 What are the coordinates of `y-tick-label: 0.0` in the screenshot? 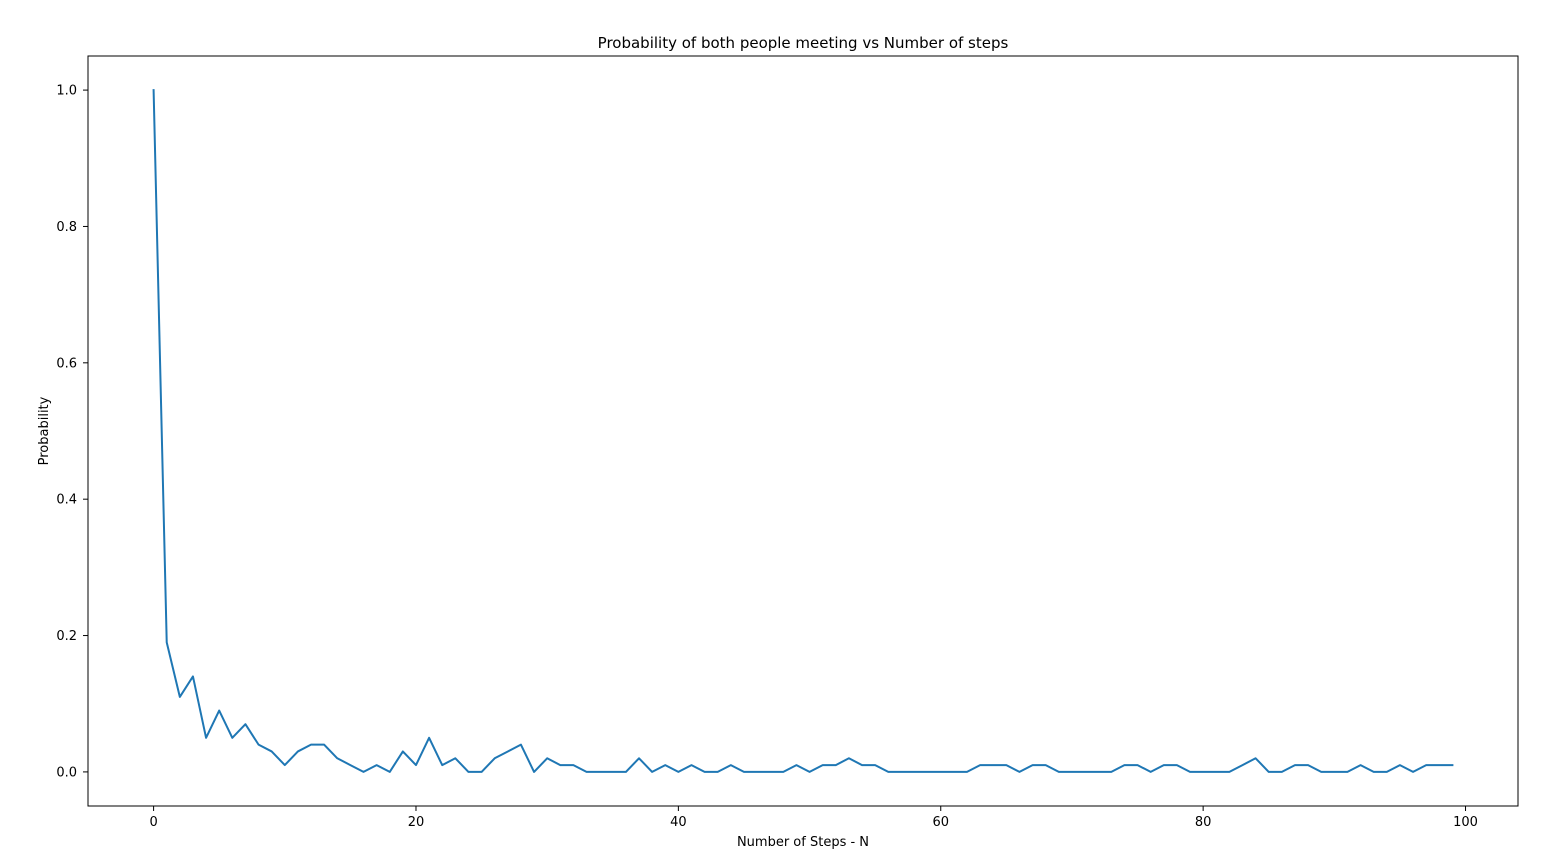 It's located at (66, 772).